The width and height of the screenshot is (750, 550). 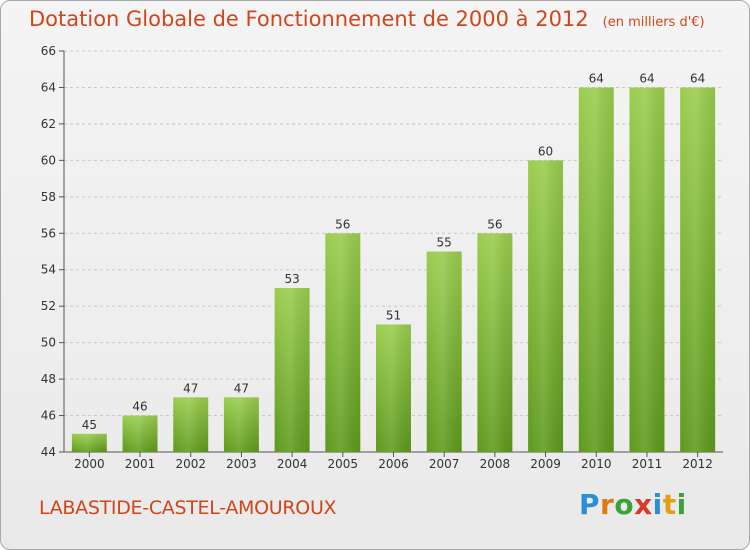 I want to click on logo-letter: x, so click(x=643, y=504).